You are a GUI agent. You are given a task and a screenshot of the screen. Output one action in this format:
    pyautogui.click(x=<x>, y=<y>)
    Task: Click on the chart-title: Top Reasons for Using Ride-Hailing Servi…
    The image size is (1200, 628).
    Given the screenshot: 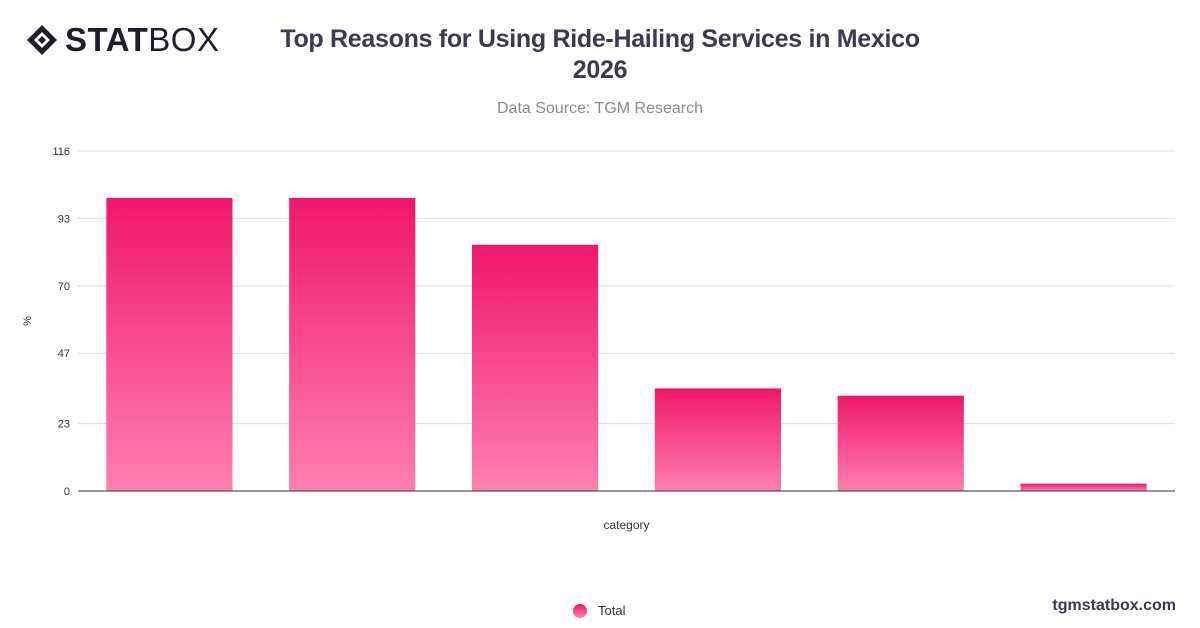 What is the action you would take?
    pyautogui.click(x=600, y=55)
    